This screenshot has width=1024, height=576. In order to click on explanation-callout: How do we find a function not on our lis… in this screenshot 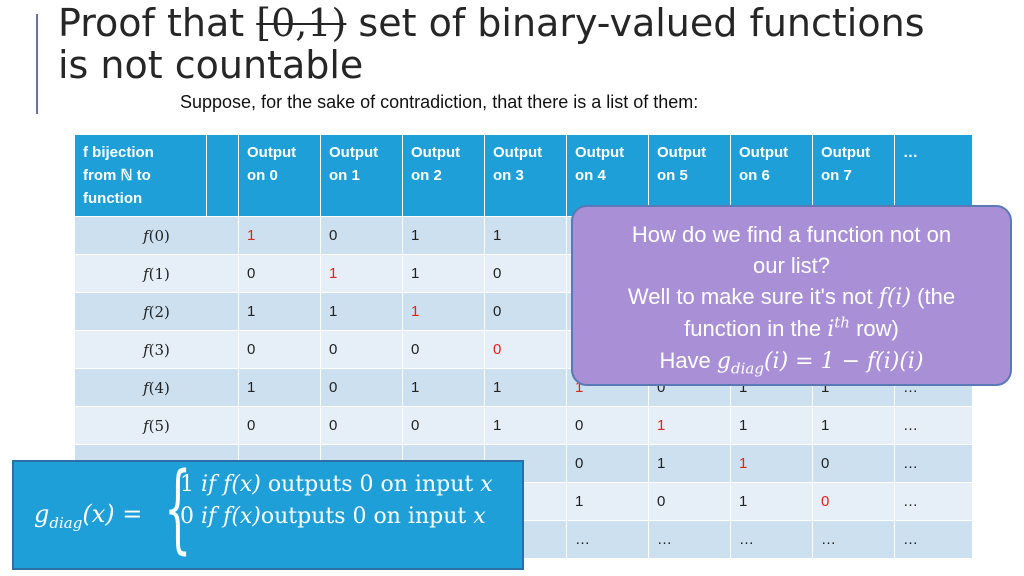, I will do `click(791, 295)`.